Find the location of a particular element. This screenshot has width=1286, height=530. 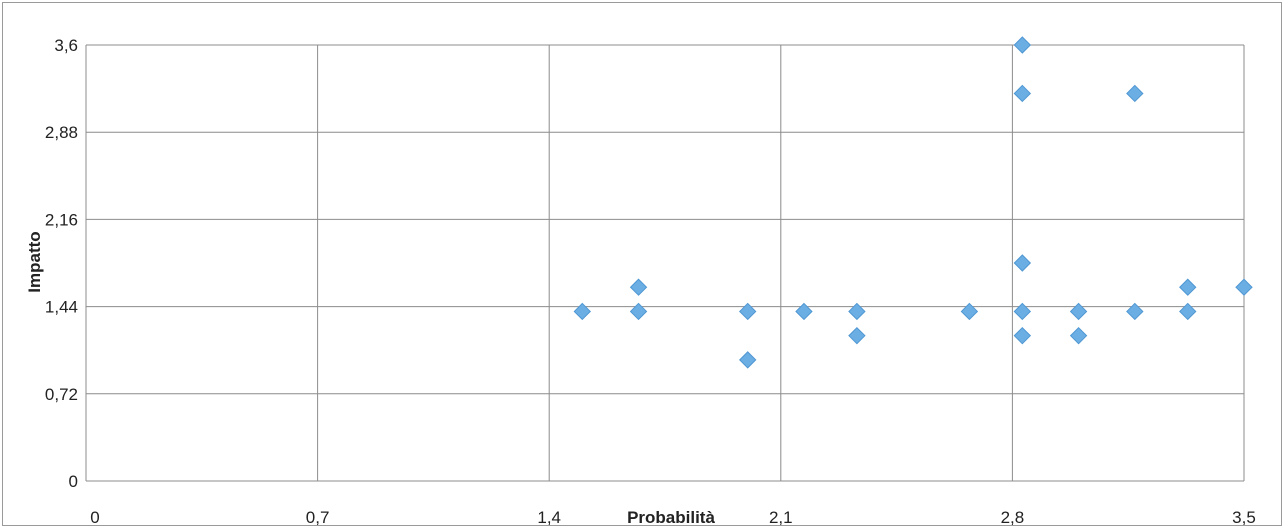

y-tick-label: 2,16 is located at coordinates (61, 219).